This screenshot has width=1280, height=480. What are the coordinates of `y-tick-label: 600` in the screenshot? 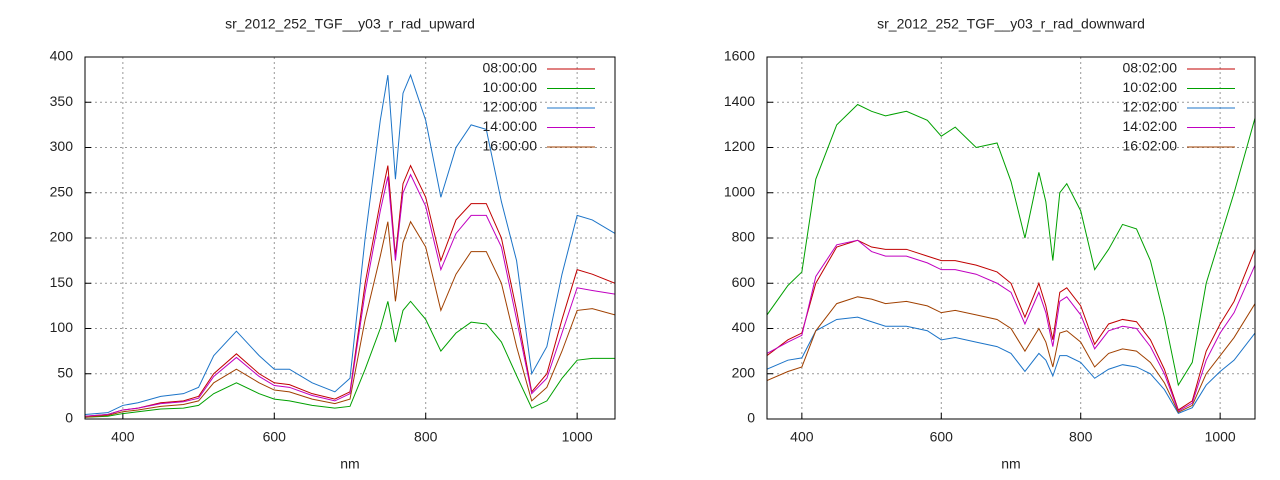 It's located at (744, 282).